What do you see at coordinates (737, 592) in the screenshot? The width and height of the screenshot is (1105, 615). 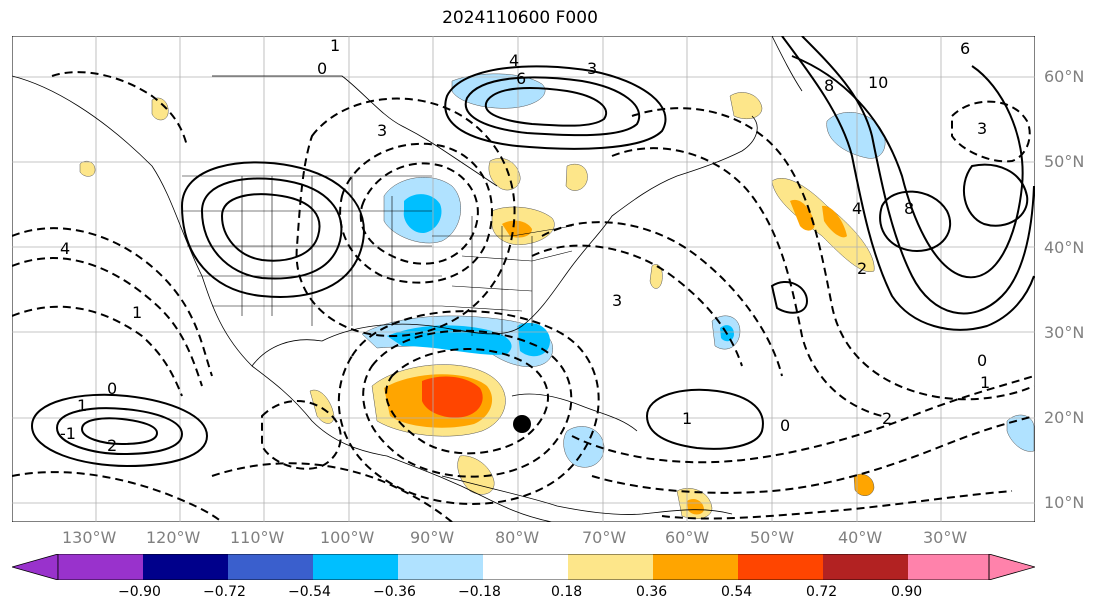 I see `colorbar-tick-label: 0.54` at bounding box center [737, 592].